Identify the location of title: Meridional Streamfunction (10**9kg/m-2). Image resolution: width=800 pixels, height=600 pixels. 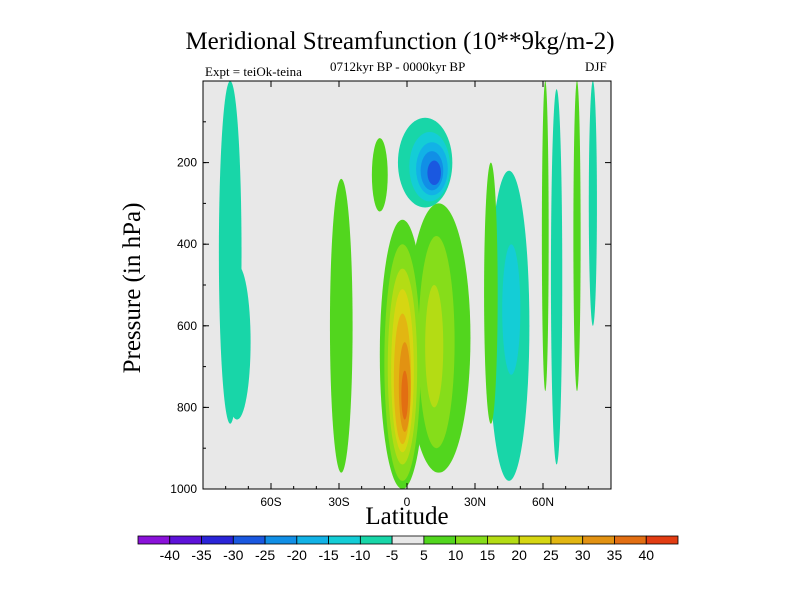
(400, 41).